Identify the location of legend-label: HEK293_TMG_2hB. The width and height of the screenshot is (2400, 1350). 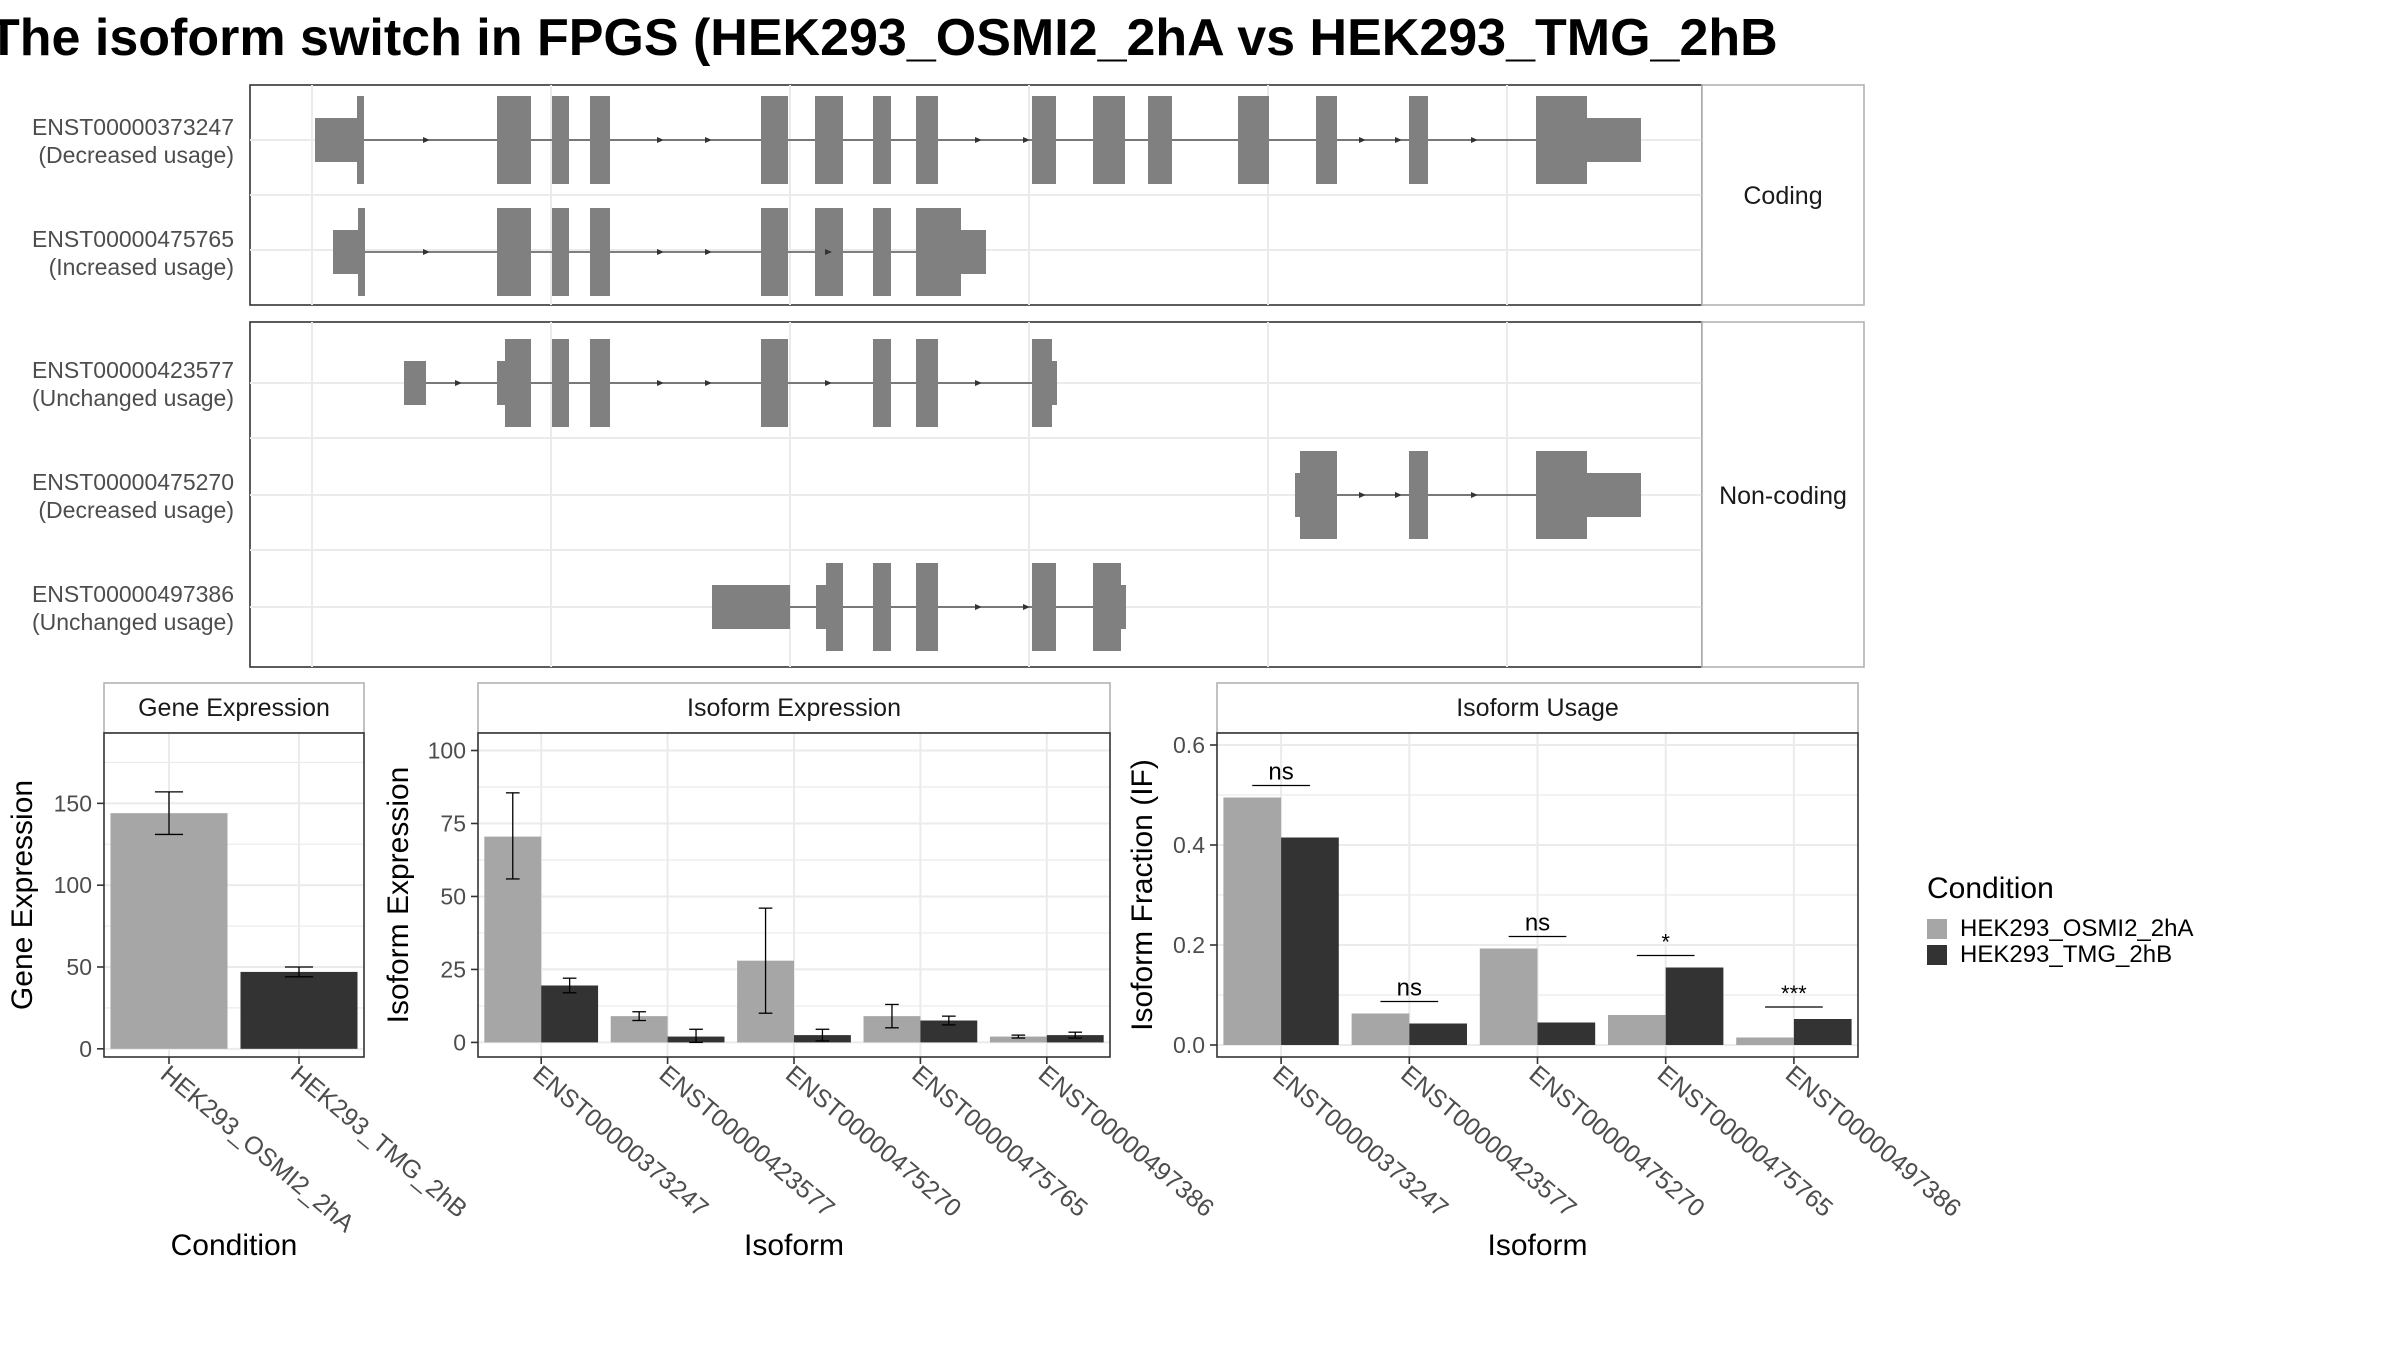
(2066, 954).